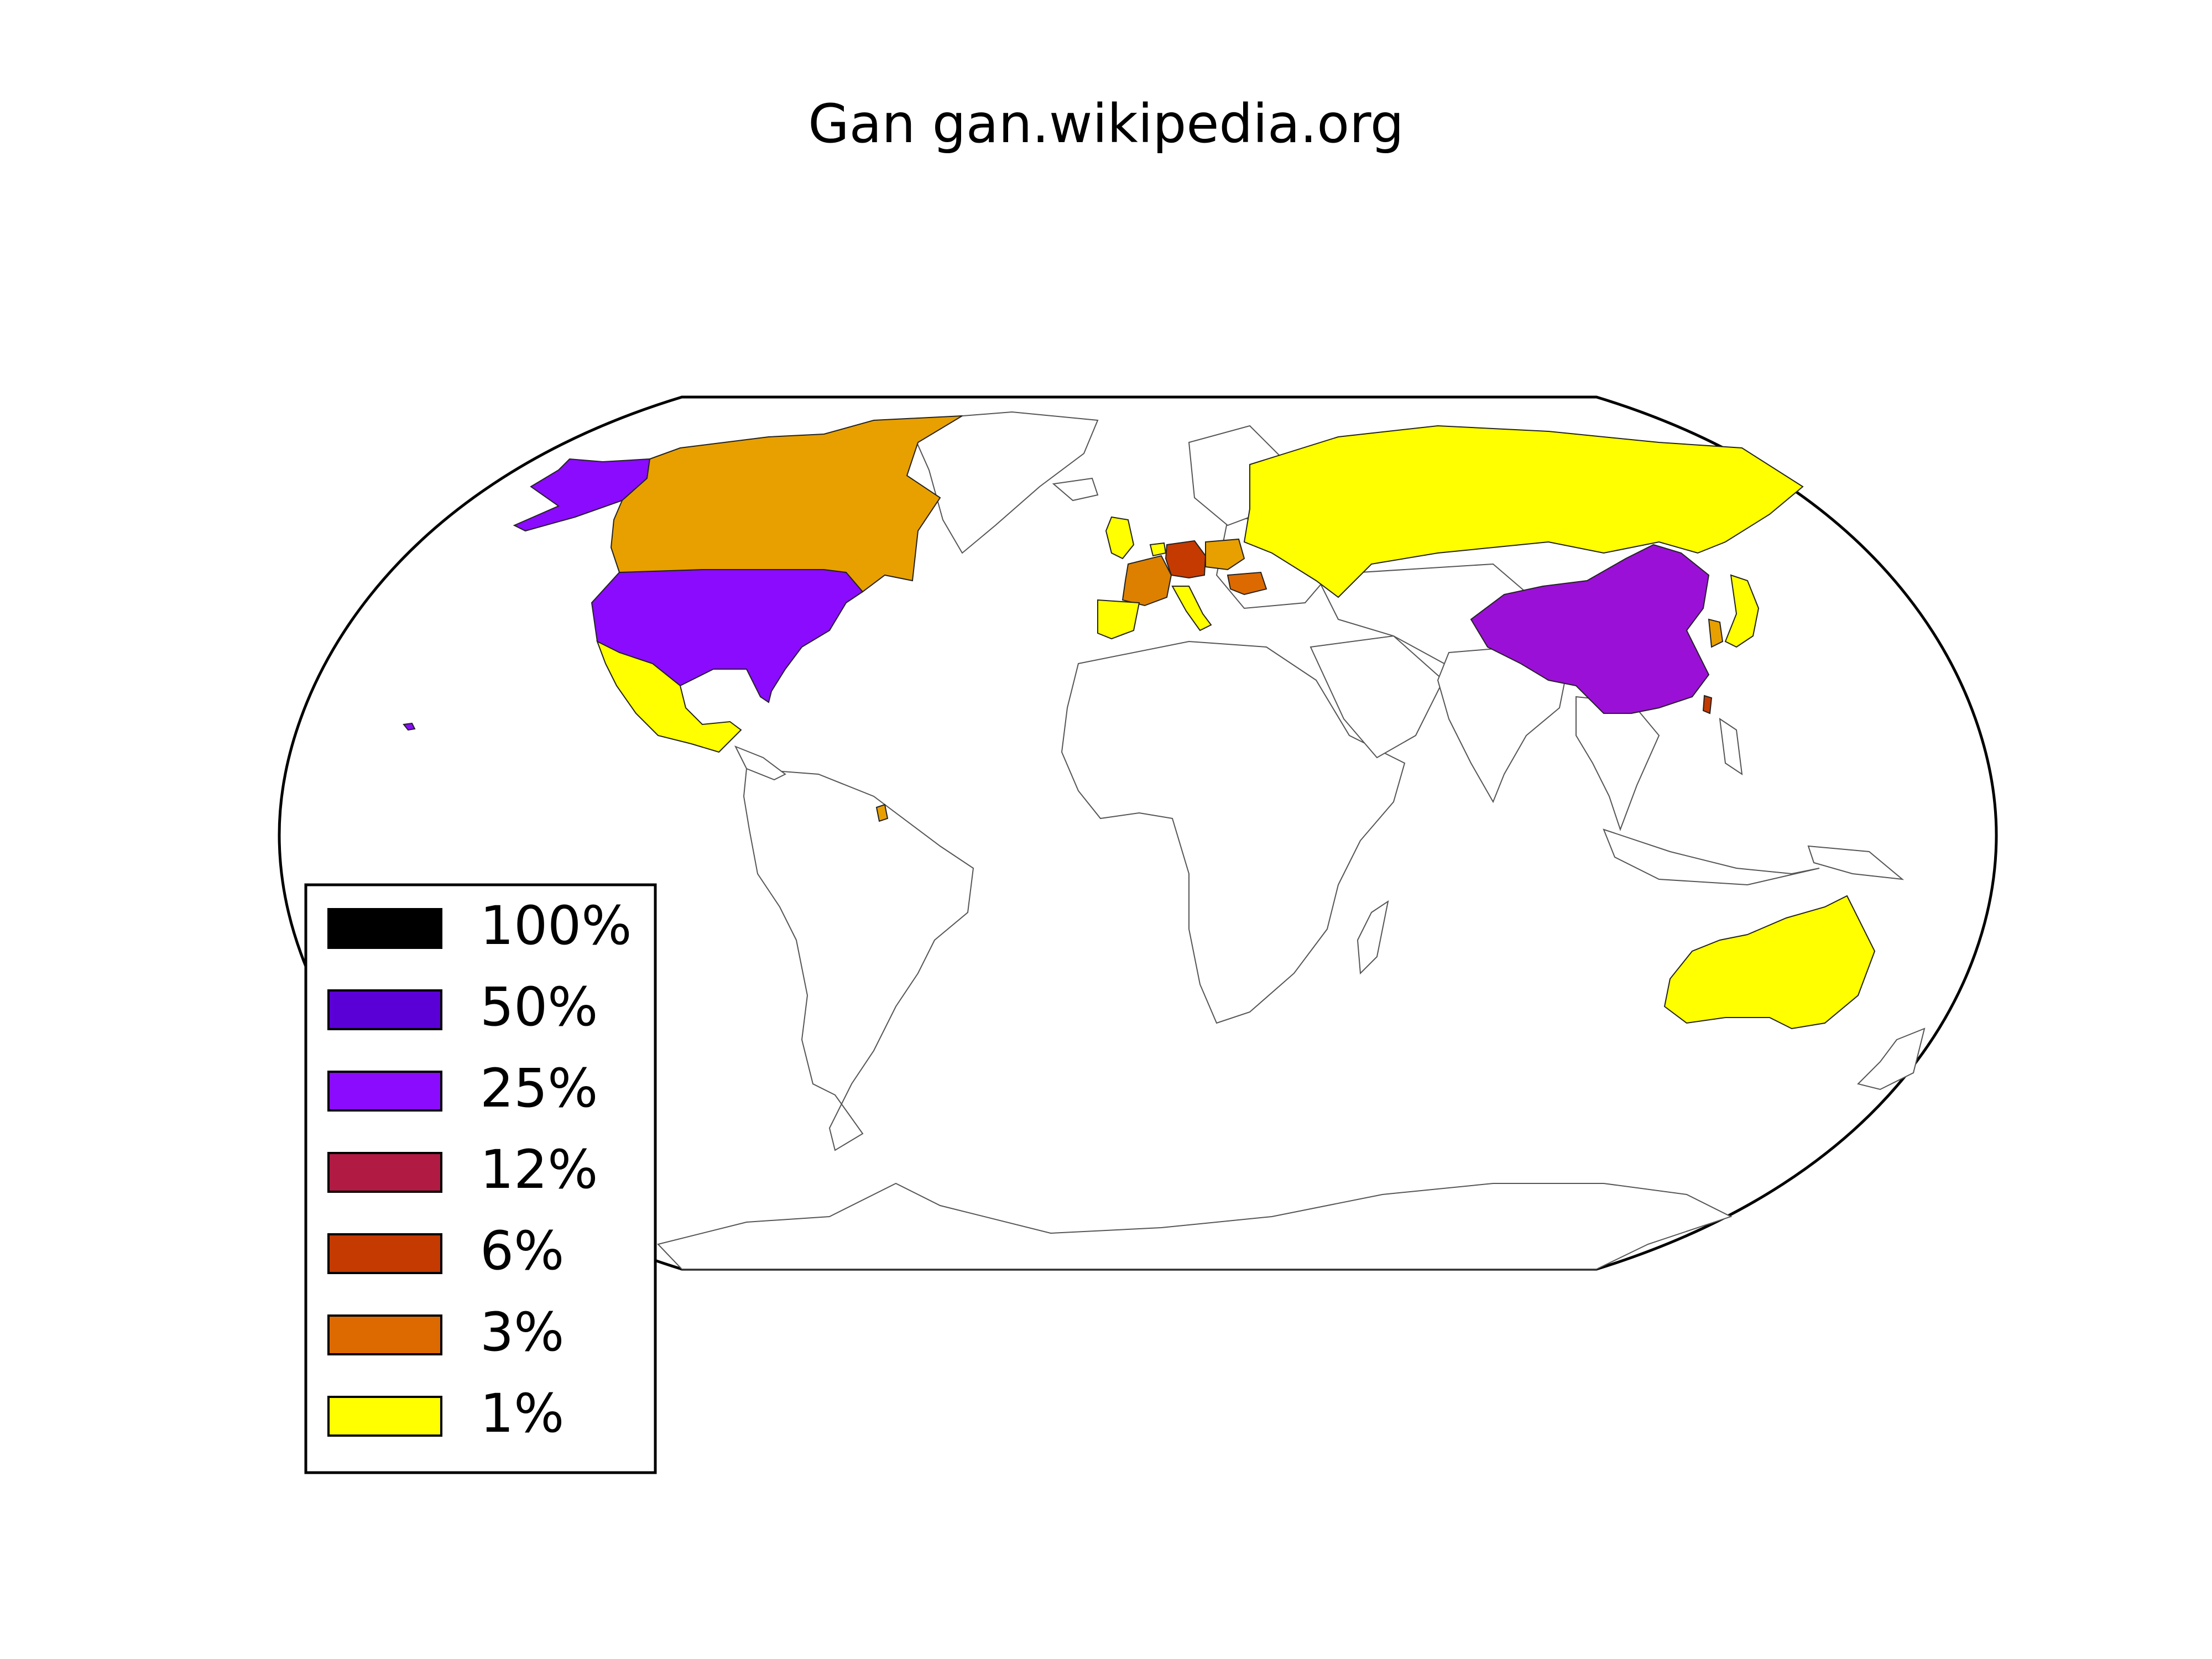 This screenshot has width=2212, height=1659. What do you see at coordinates (1158, 550) in the screenshot?
I see `region-netherlands` at bounding box center [1158, 550].